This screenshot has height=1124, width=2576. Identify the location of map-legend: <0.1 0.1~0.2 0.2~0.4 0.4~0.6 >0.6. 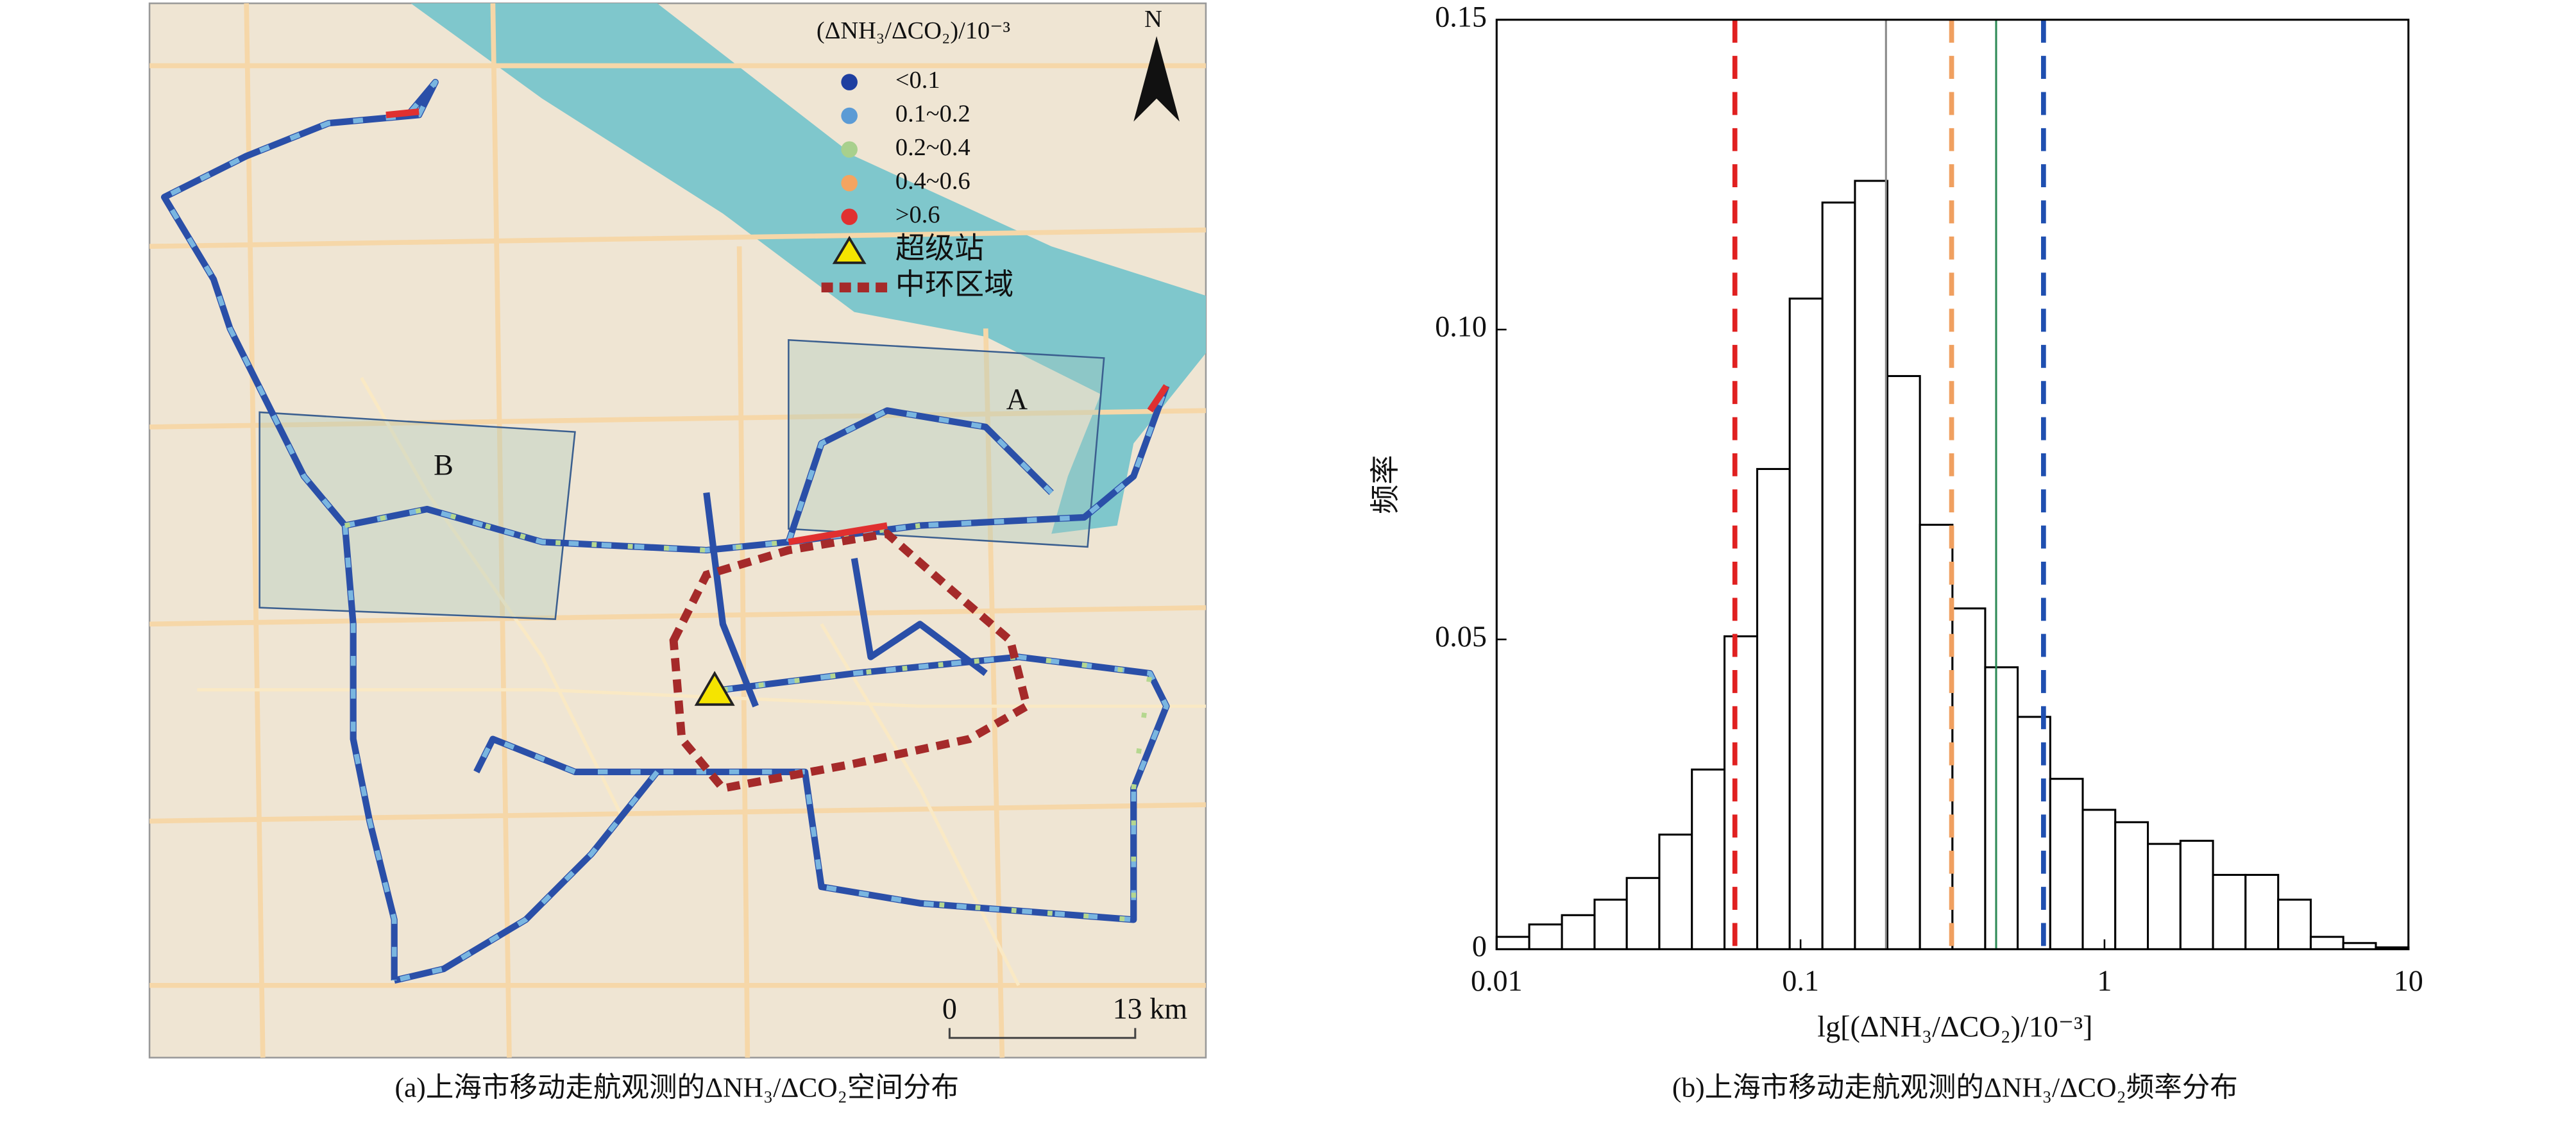
(905, 147).